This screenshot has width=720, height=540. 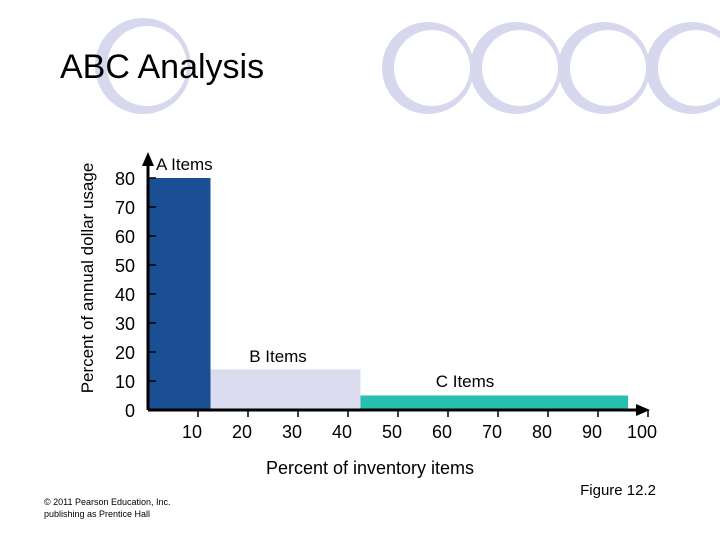 What do you see at coordinates (125, 382) in the screenshot?
I see `y-tick-label: 10` at bounding box center [125, 382].